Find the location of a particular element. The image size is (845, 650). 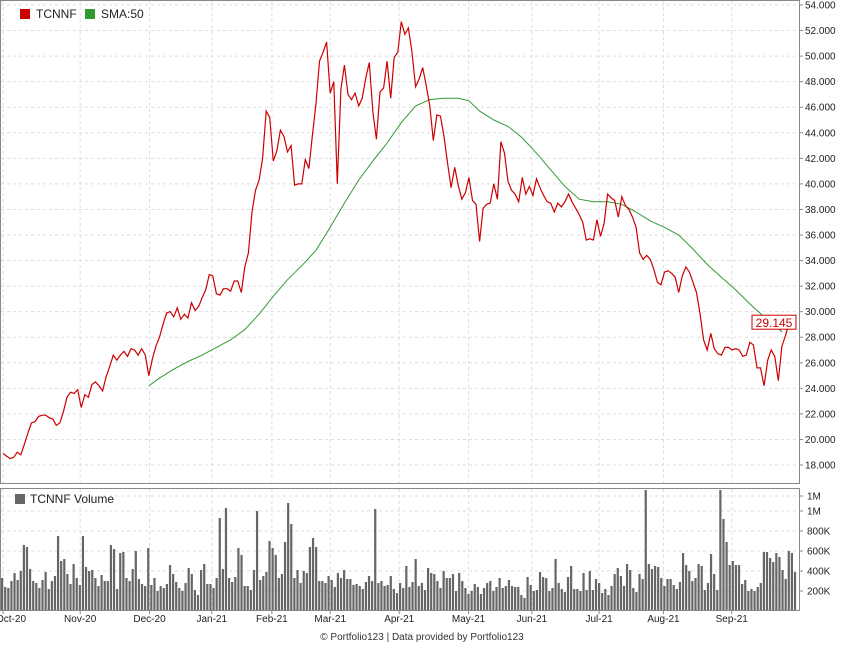

price-tick-label: 24.000 is located at coordinates (820, 389).